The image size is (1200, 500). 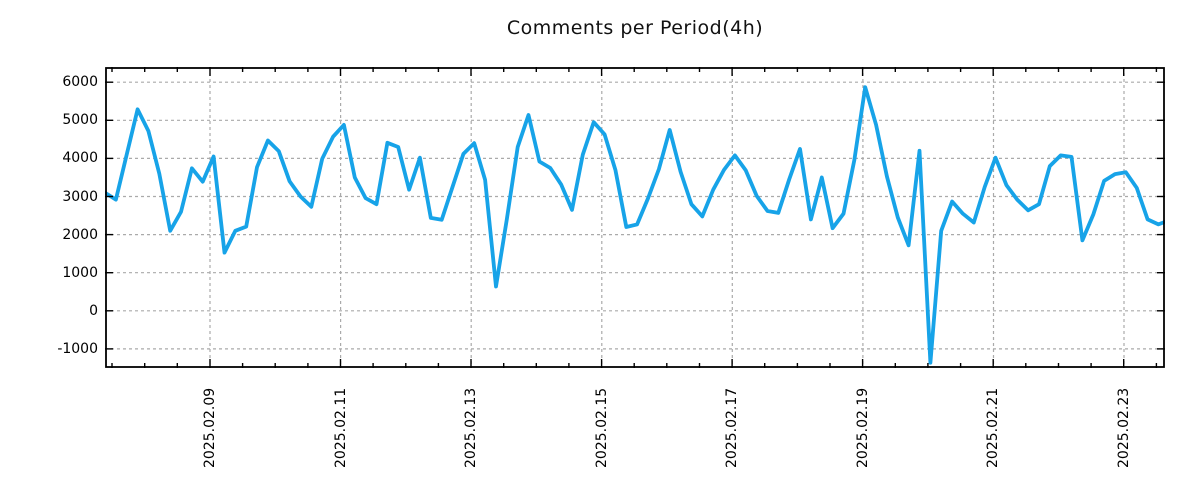 I want to click on x-axis-tick-label: 2025.02.13, so click(x=471, y=427).